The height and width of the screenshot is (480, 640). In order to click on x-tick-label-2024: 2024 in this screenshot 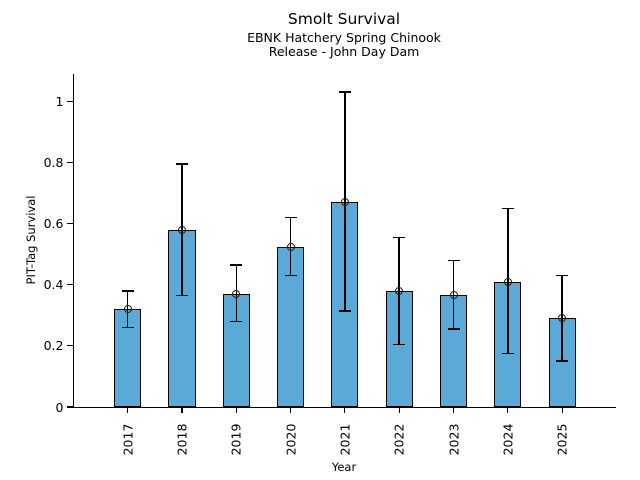, I will do `click(508, 439)`.